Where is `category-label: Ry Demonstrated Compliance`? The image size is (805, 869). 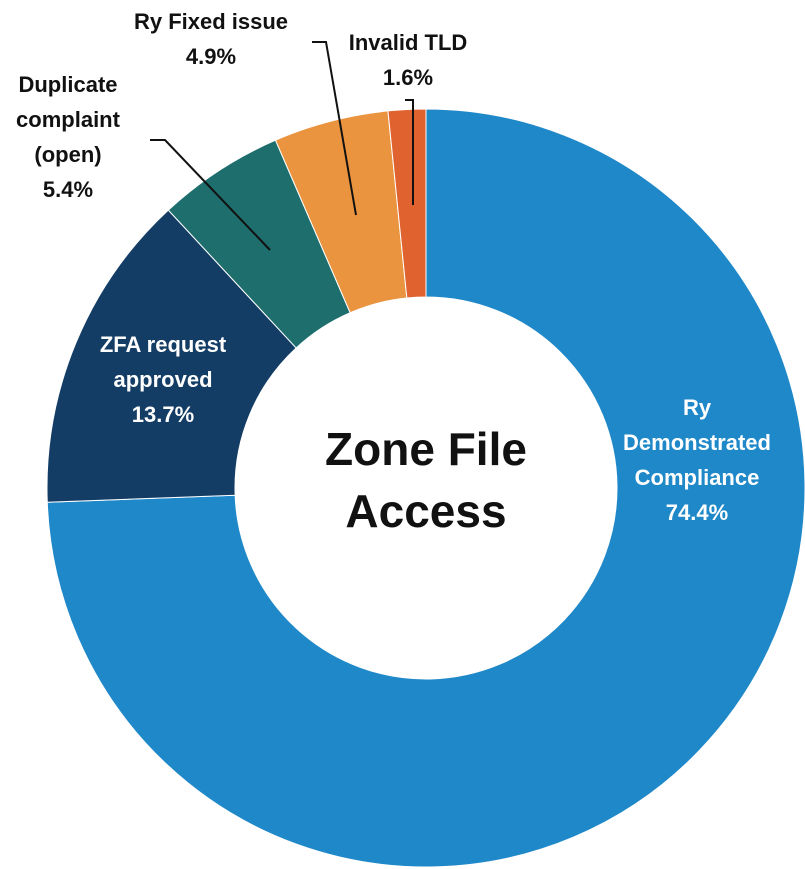
category-label: Ry Demonstrated Compliance is located at coordinates (697, 442).